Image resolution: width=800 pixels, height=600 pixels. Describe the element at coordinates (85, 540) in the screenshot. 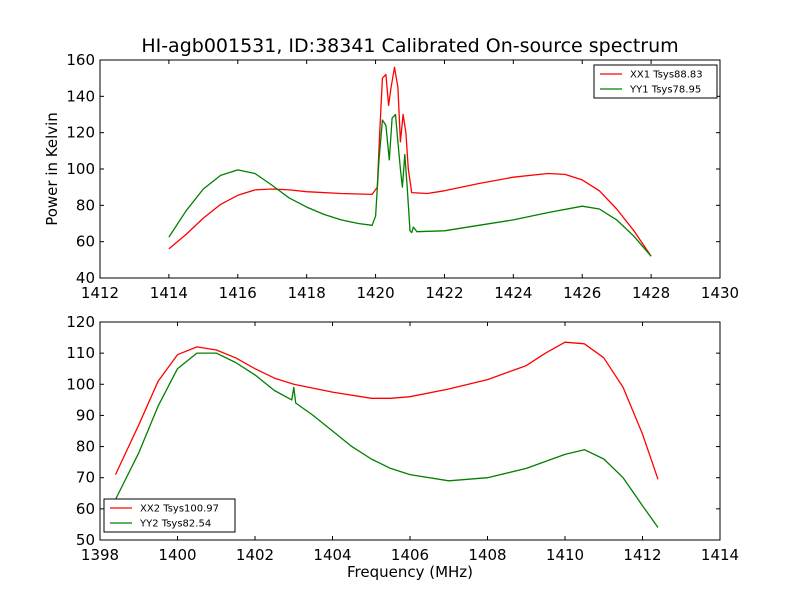

I see `y-tick-label: 50` at that location.